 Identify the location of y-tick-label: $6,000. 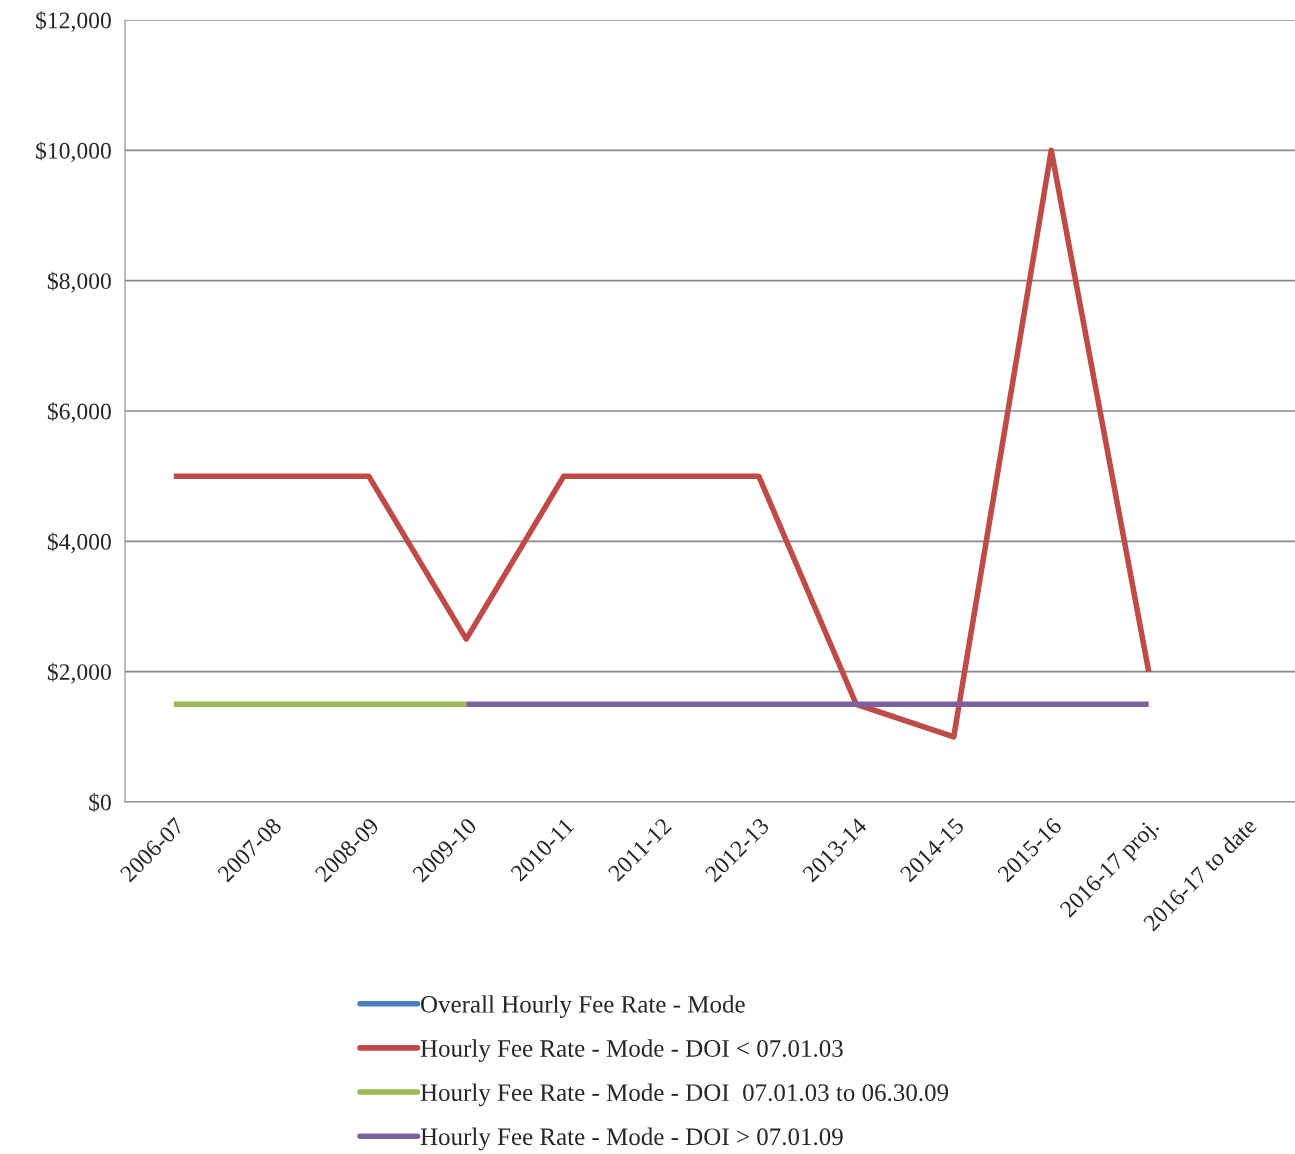
(79, 412).